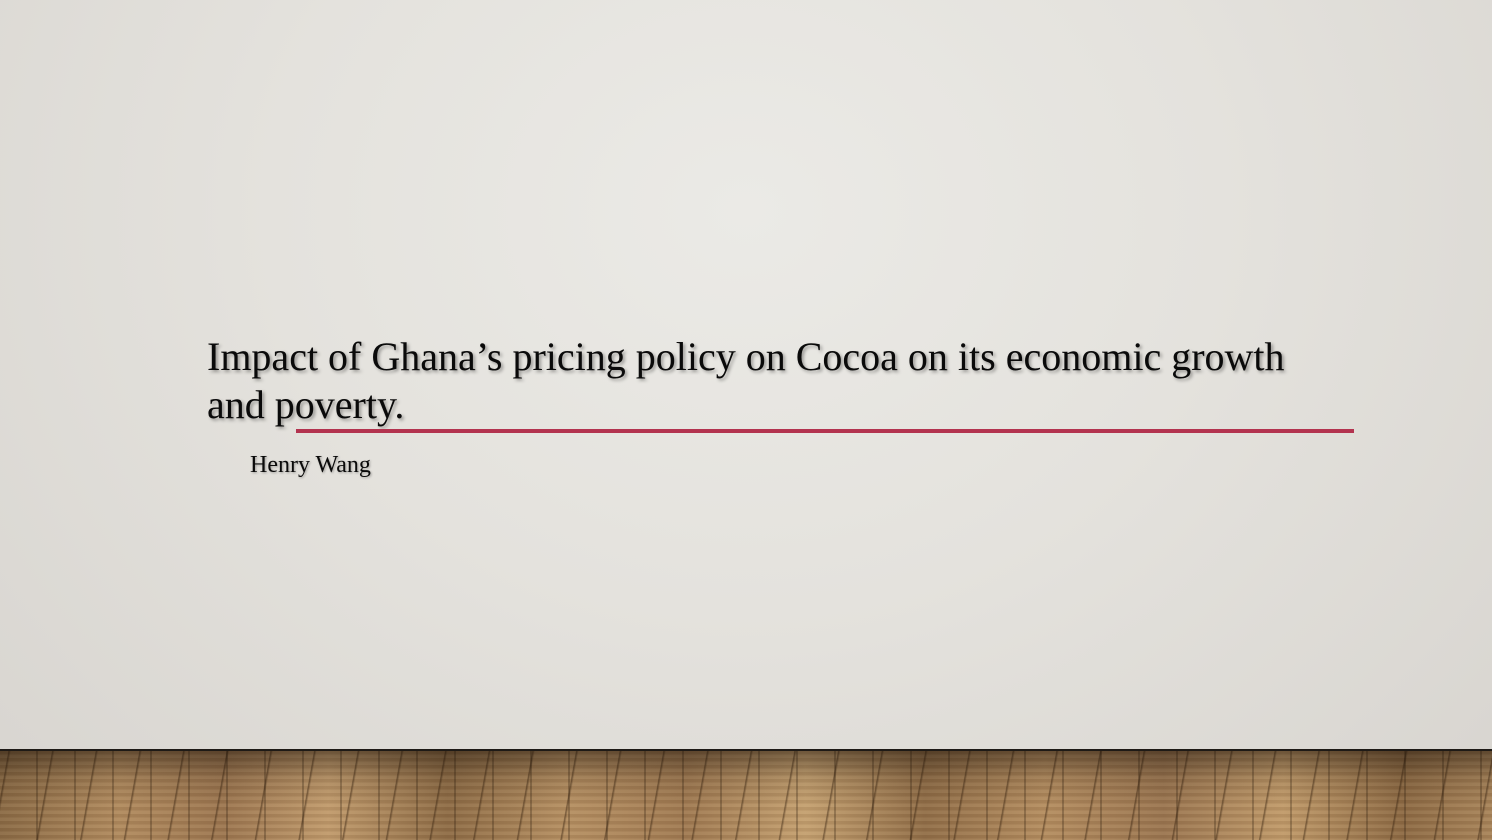 This screenshot has width=1492, height=840. Describe the element at coordinates (310, 465) in the screenshot. I see `slide-subtitle: Henry Wang` at that location.